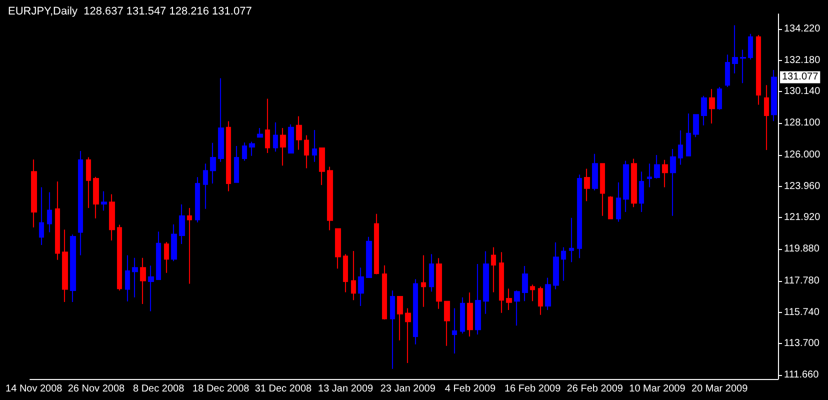  Describe the element at coordinates (158, 389) in the screenshot. I see `x-tick-label: 8 Dec 2008` at that location.